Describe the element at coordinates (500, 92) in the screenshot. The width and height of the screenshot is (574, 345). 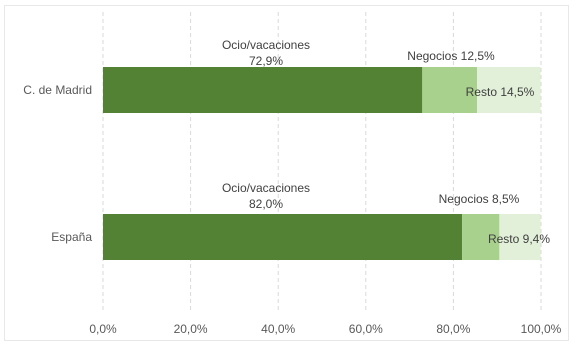
I see `data-label-2-0: Resto 14,5%` at that location.